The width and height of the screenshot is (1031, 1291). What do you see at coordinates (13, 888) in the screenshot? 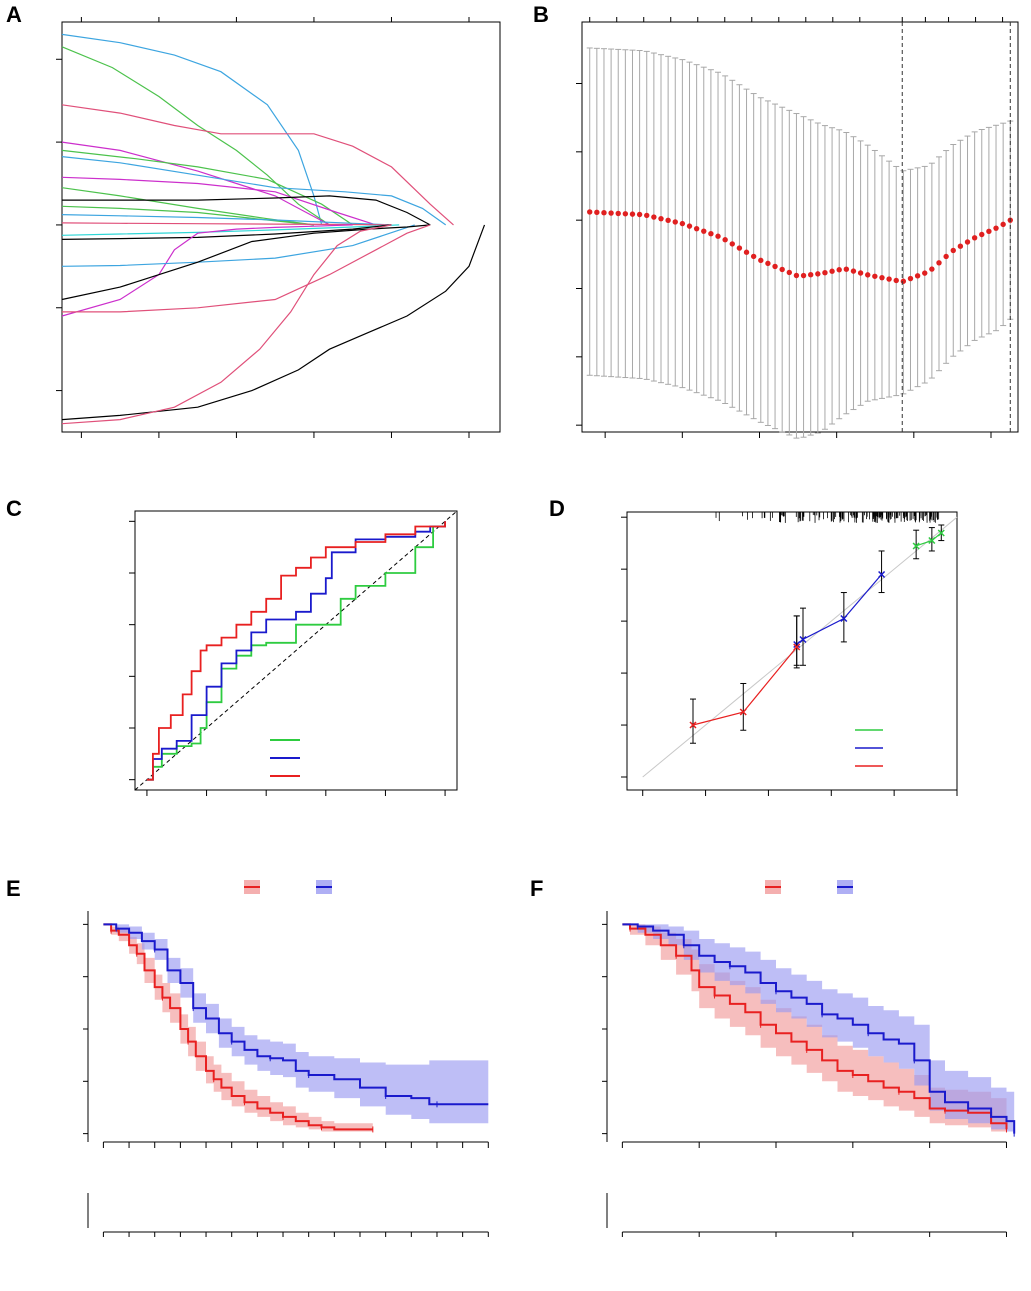
I see `panel-label-e: E` at bounding box center [13, 888].